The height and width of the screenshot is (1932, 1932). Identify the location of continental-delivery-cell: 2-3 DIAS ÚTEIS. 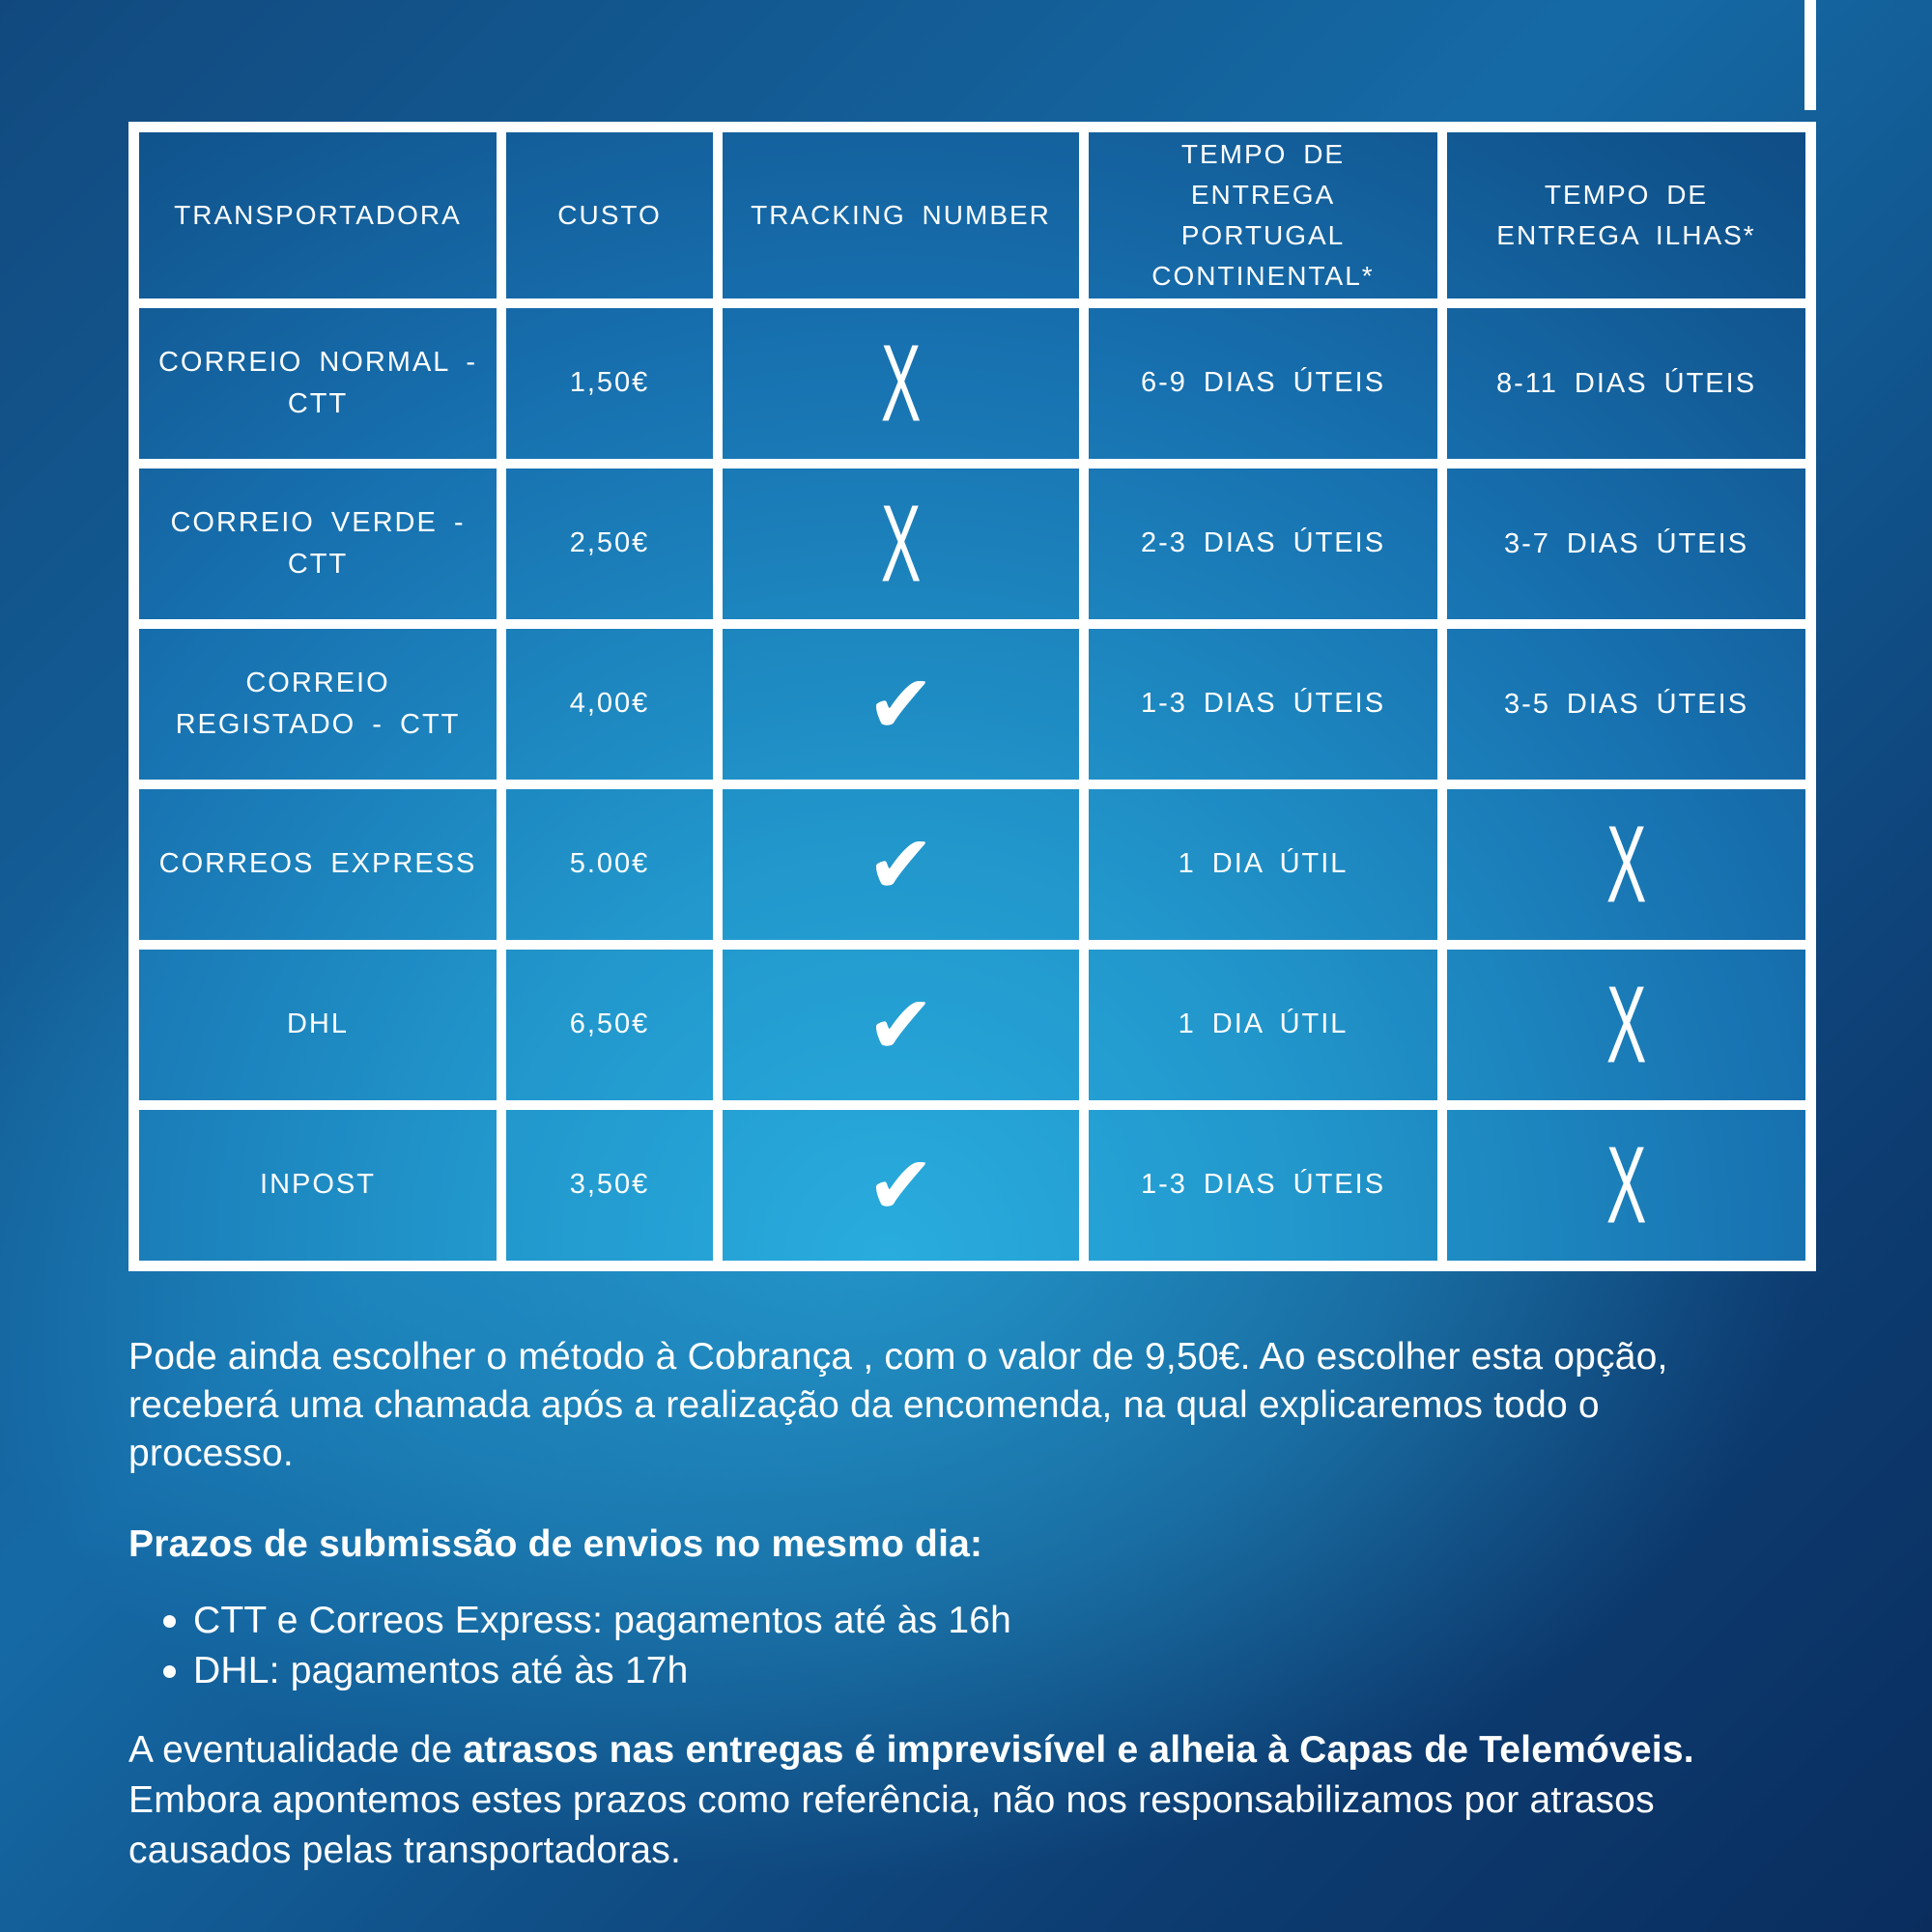
(1263, 544).